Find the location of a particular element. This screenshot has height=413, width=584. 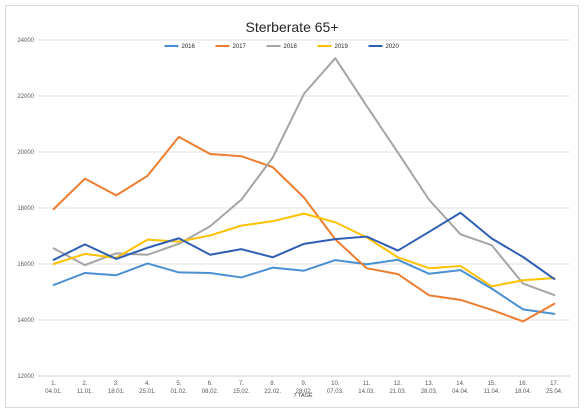

x-tick-label-week: 8. is located at coordinates (272, 384).